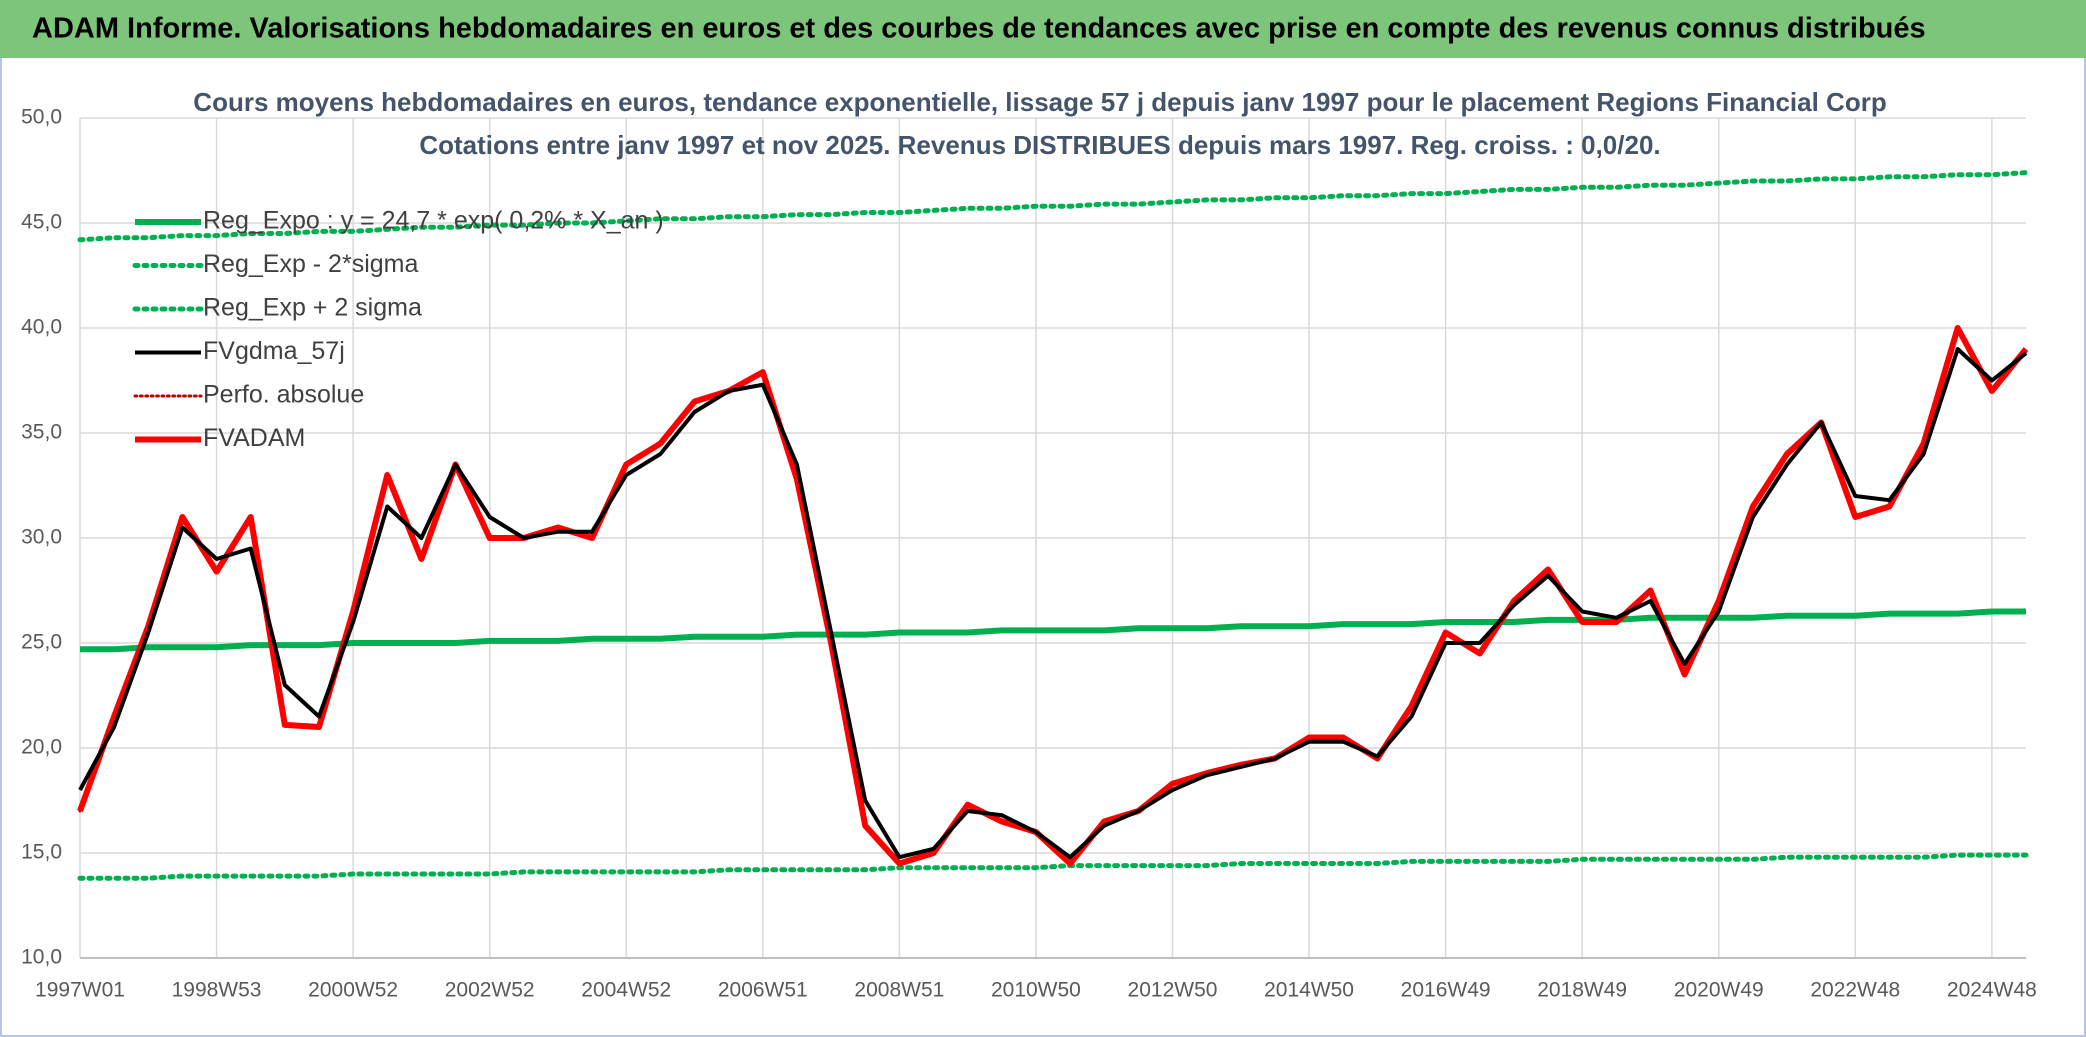  What do you see at coordinates (1309, 990) in the screenshot?
I see `x-tick-label: 2014W50` at bounding box center [1309, 990].